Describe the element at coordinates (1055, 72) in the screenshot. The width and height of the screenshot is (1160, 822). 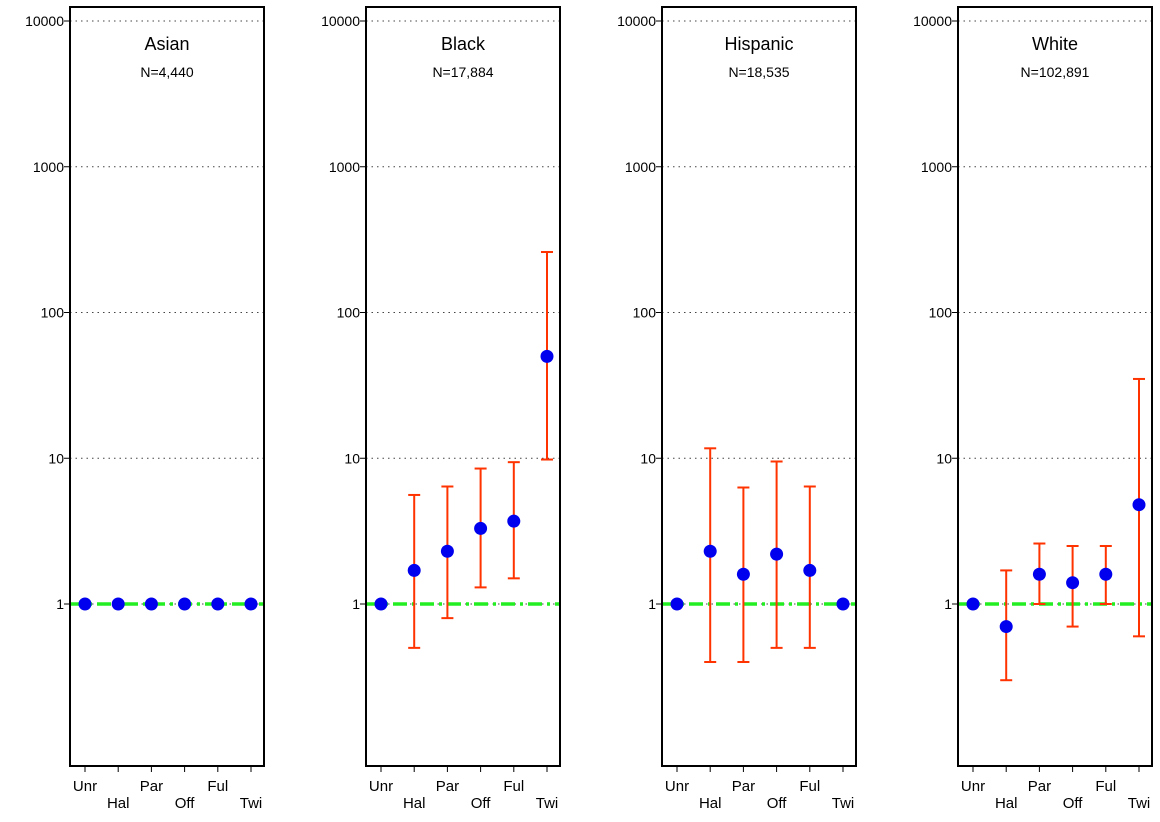
I see `panel-subtitle: N=102,891` at that location.